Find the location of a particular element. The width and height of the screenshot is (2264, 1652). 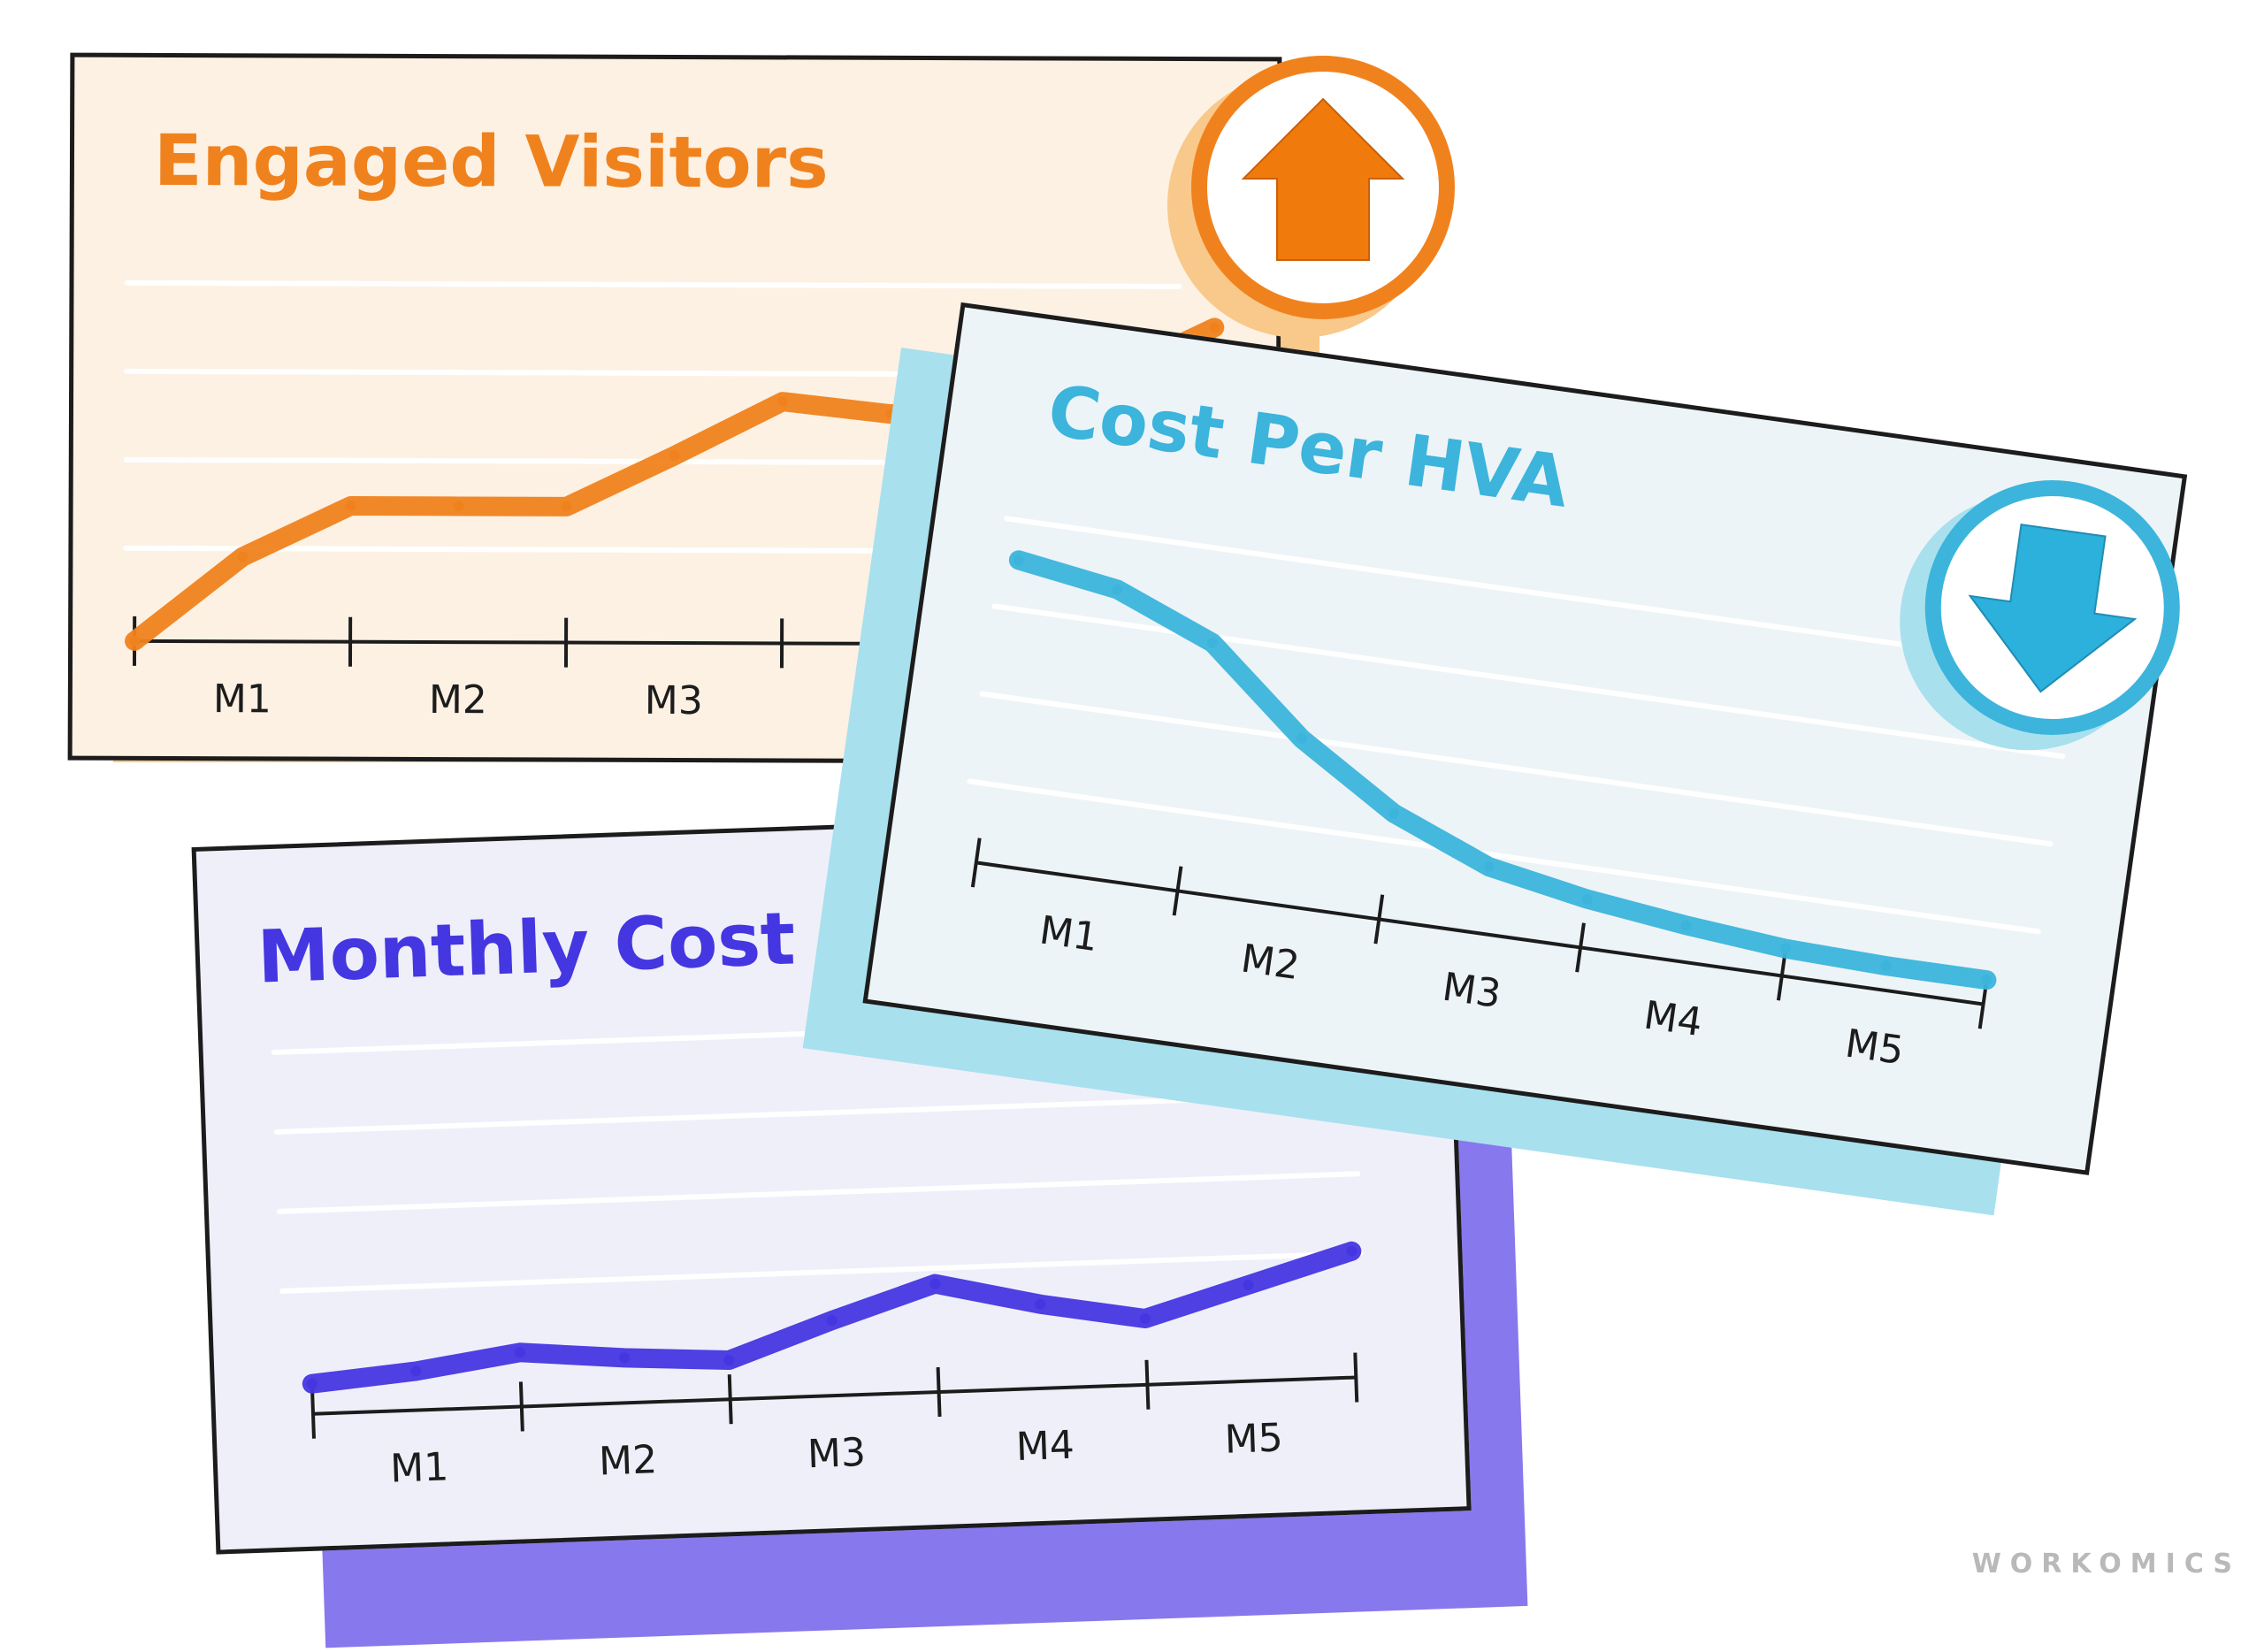

watermark-logo: WORKOMICS is located at coordinates (2106, 1564).